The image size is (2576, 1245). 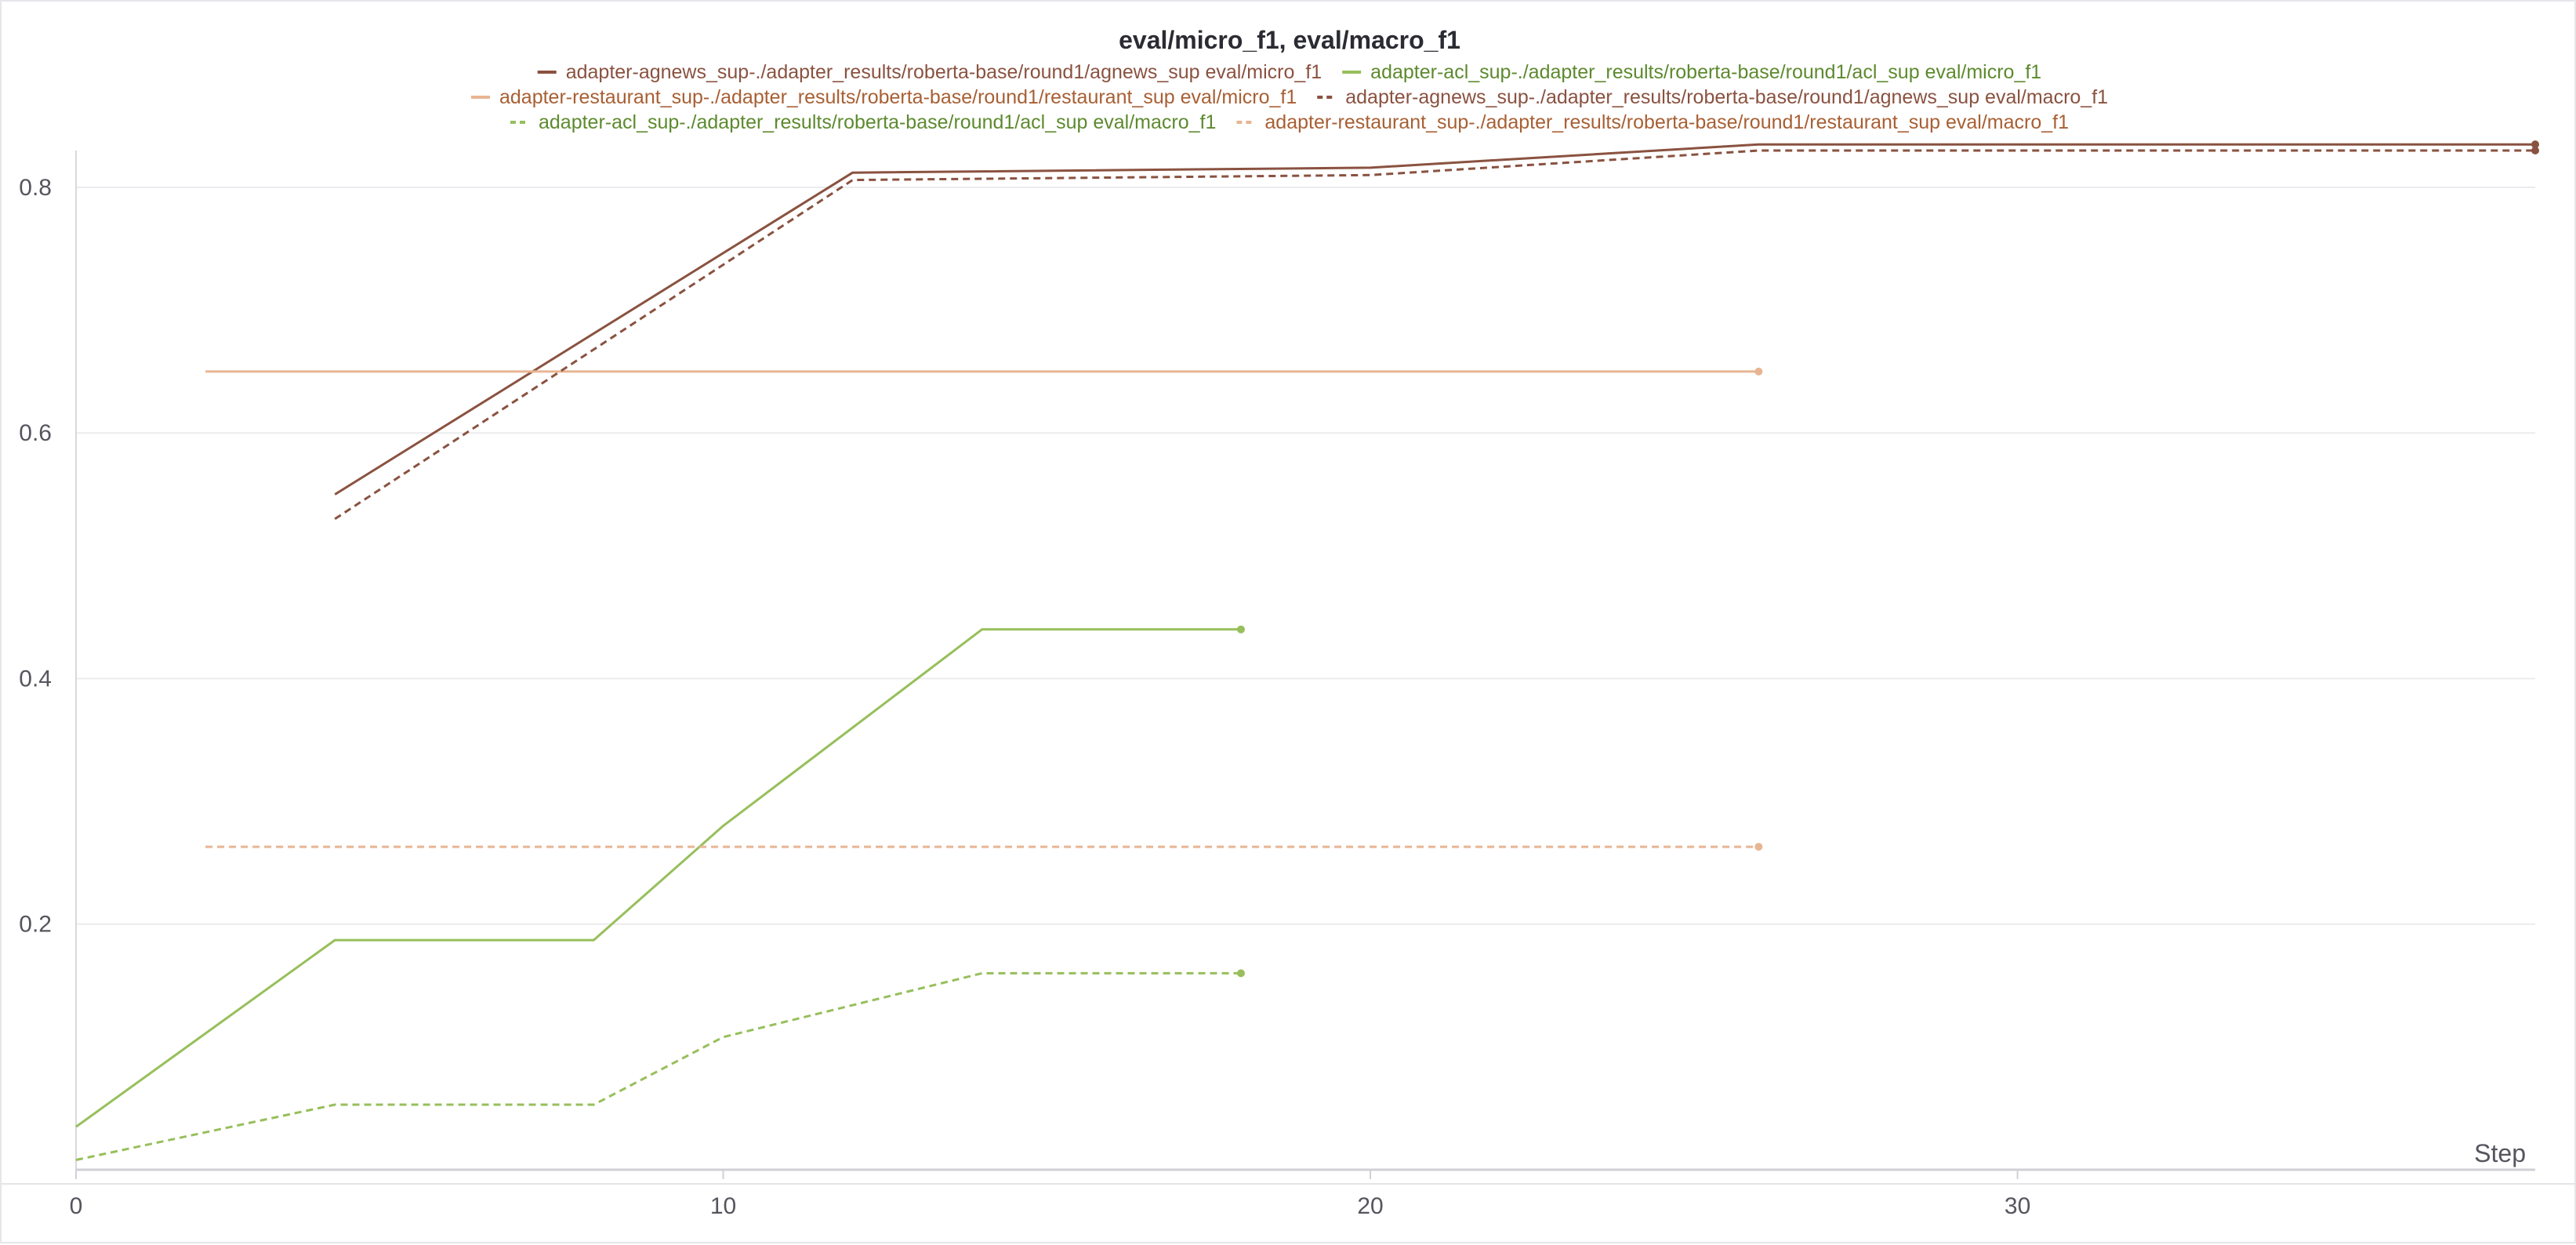 I want to click on x-axis-title: Step, so click(x=2500, y=1153).